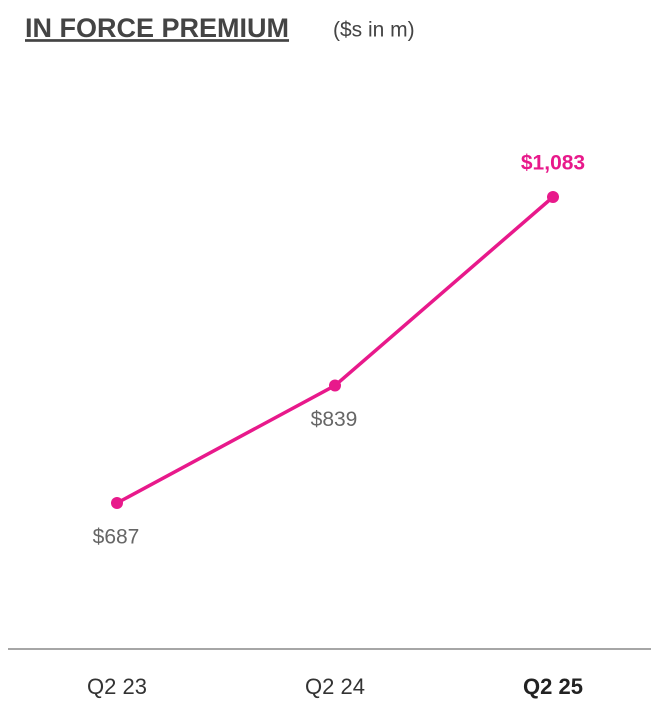 The height and width of the screenshot is (708, 651). I want to click on x-tick-label: Q2 25, so click(553, 686).